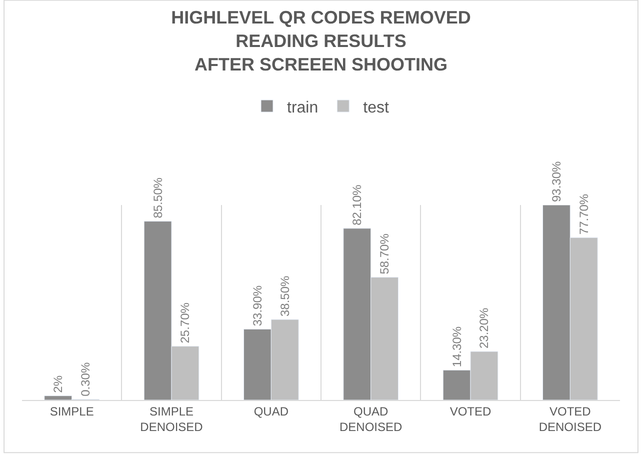 Image resolution: width=642 pixels, height=470 pixels. I want to click on x-tick-label: VOTED DENOISED, so click(570, 419).